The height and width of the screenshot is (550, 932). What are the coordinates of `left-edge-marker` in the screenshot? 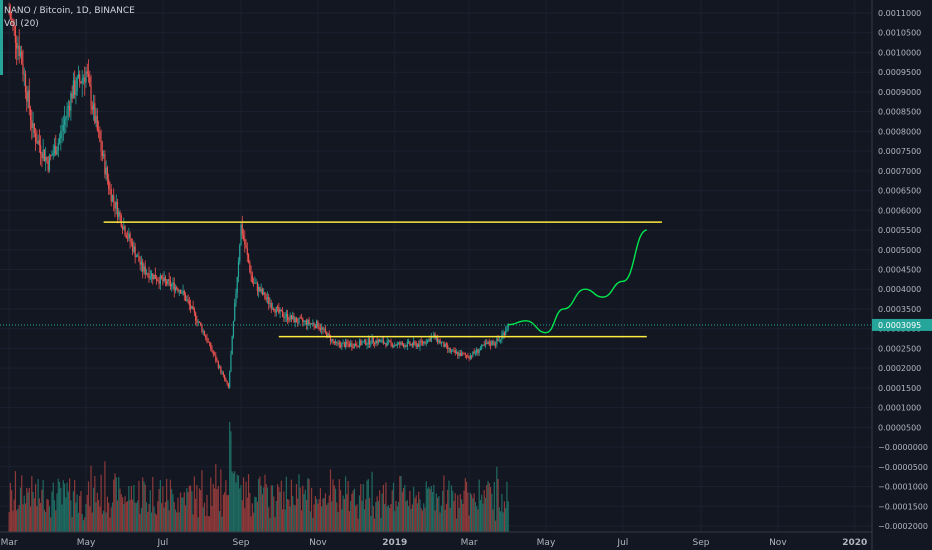 It's located at (1, 37).